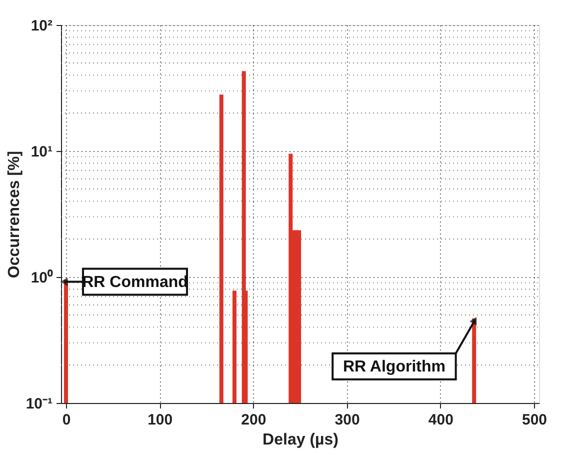  Describe the element at coordinates (253, 420) in the screenshot. I see `x-tick-label: 200` at that location.